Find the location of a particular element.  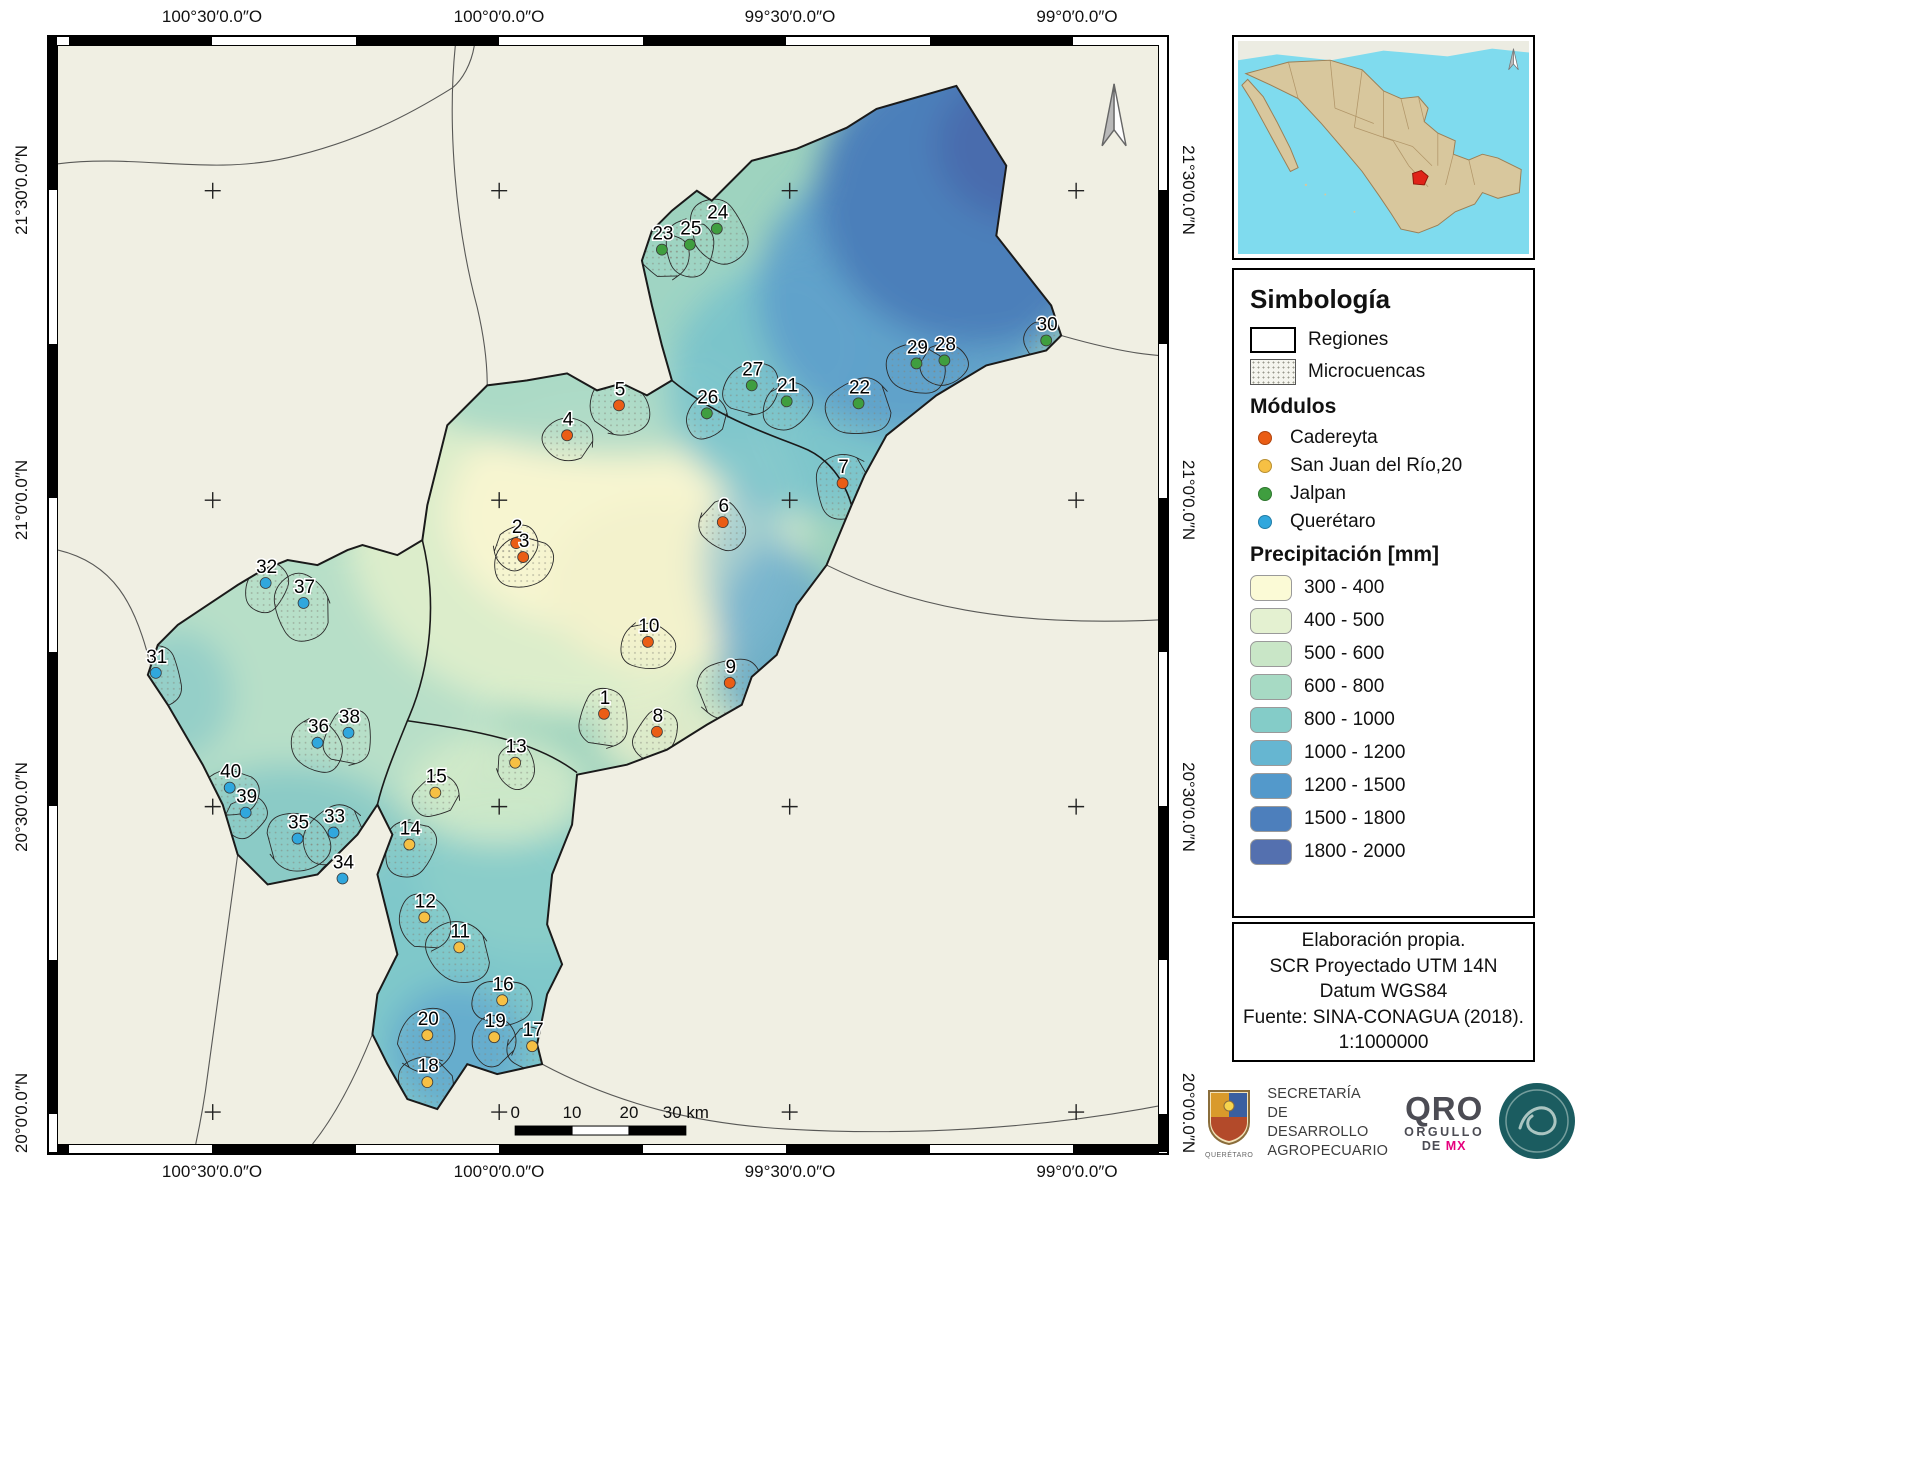

station-label: 27 is located at coordinates (752, 369).